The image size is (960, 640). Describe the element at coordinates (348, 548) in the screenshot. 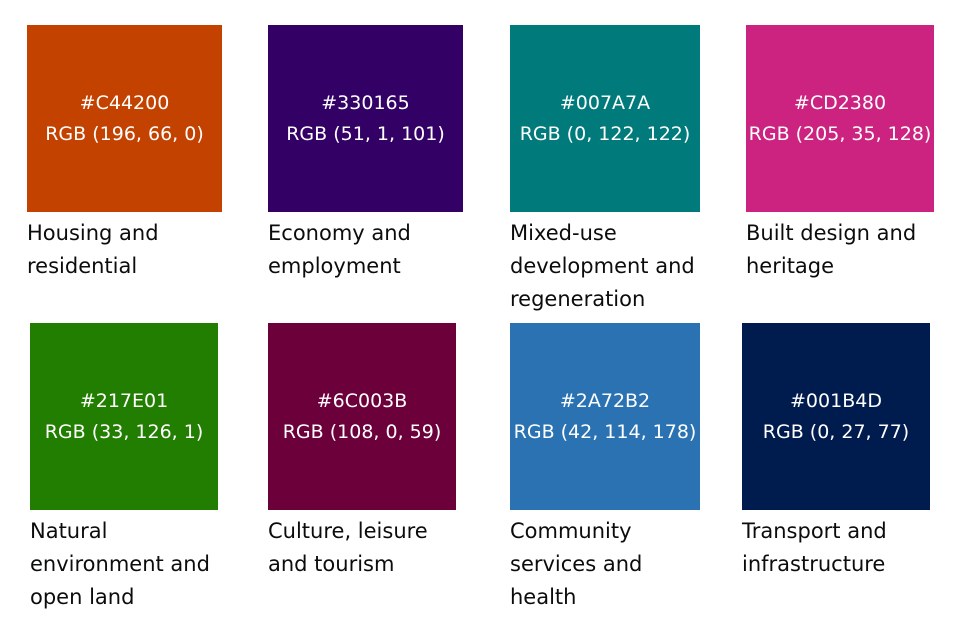

I see `category-label: Culture, leisure and tourism` at that location.